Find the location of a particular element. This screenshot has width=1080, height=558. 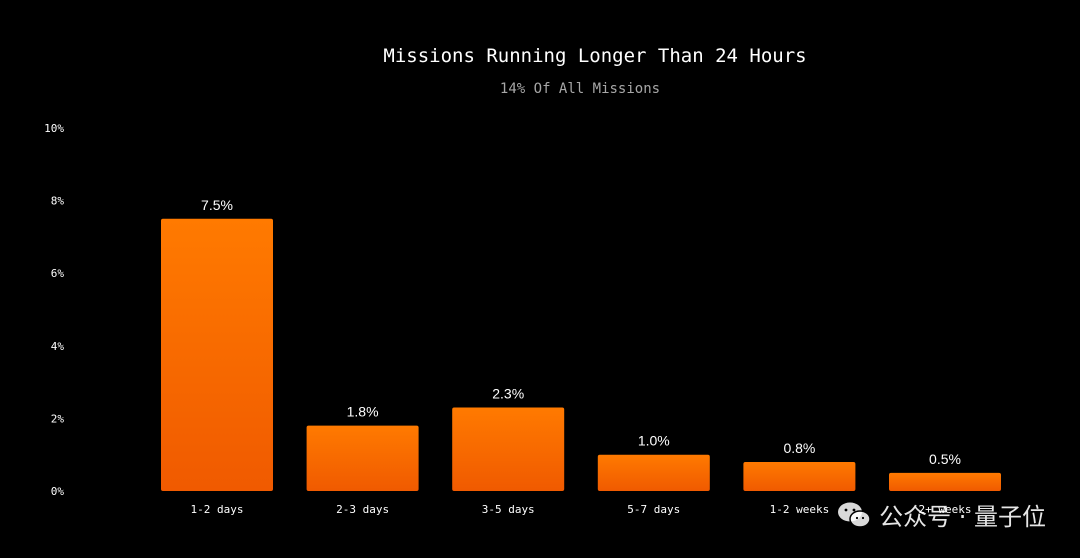

wechat-icon is located at coordinates (854, 515).